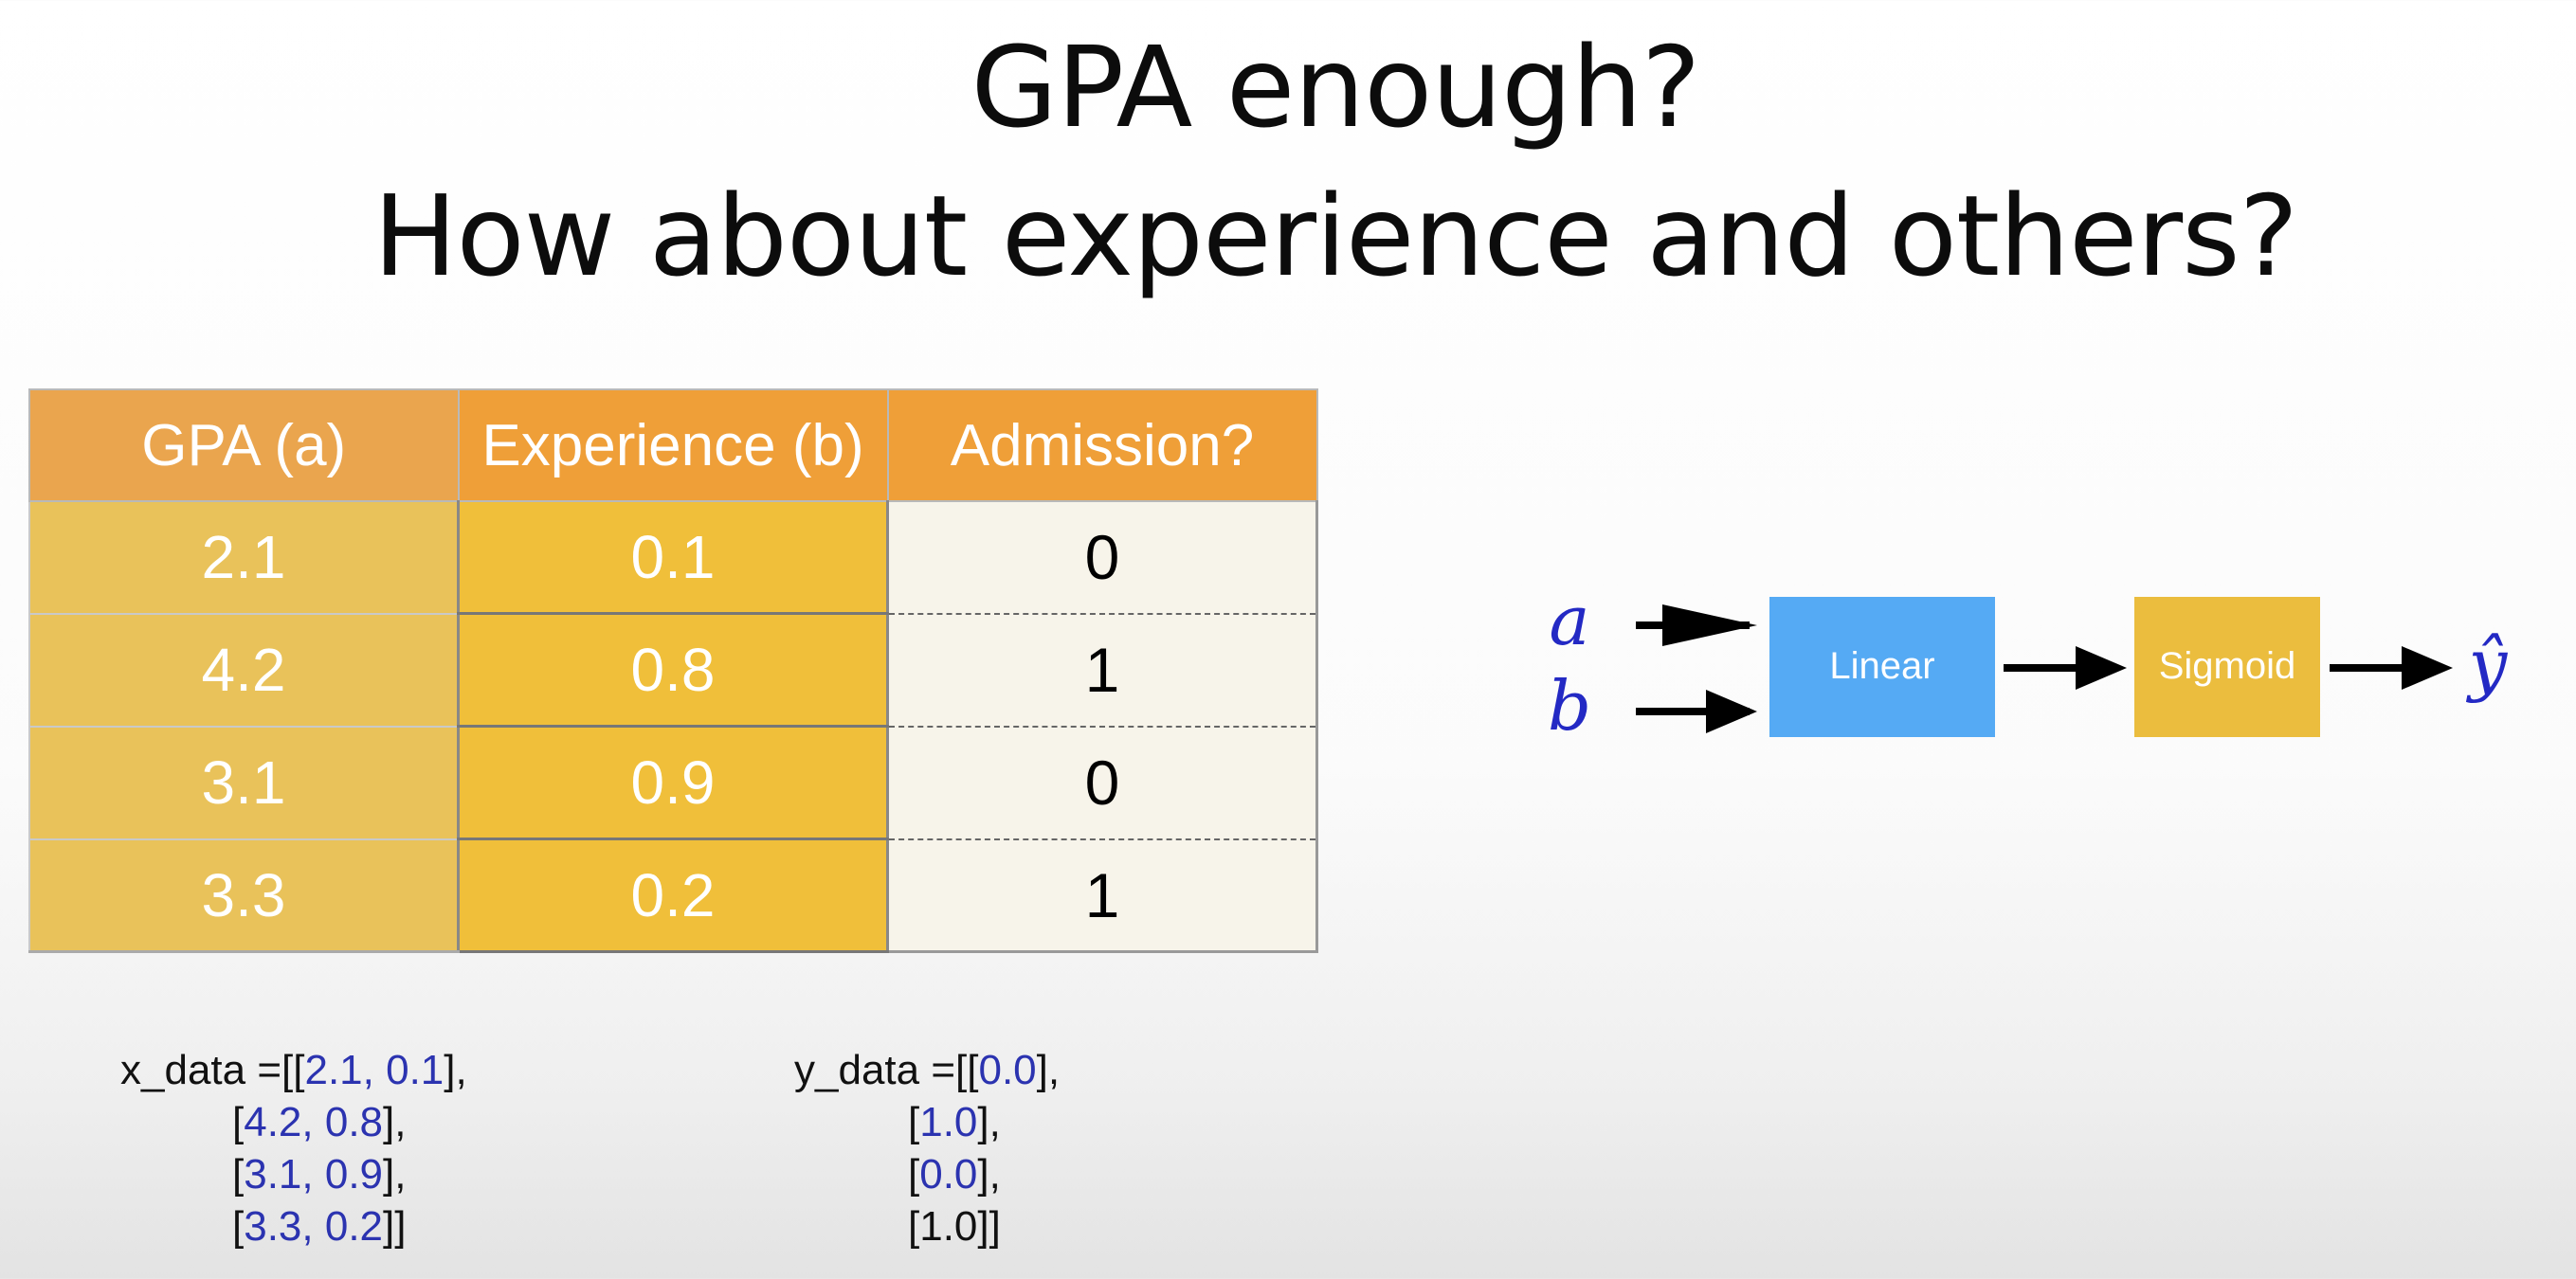 This screenshot has height=1279, width=2576. I want to click on x-data-code-row: [3.1, 0.9],, so click(319, 1174).